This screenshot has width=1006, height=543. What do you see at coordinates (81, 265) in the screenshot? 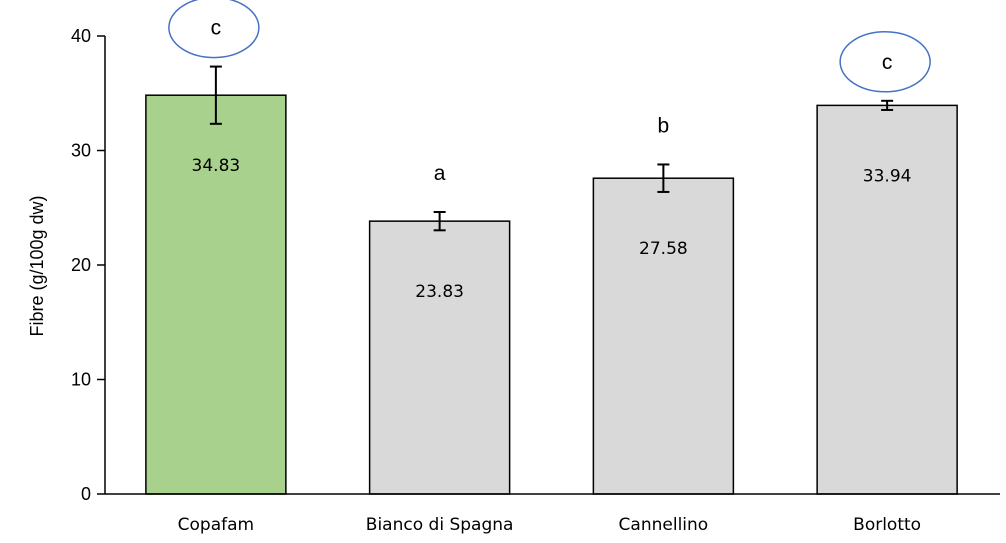
I see `y-tick-label: 20` at bounding box center [81, 265].